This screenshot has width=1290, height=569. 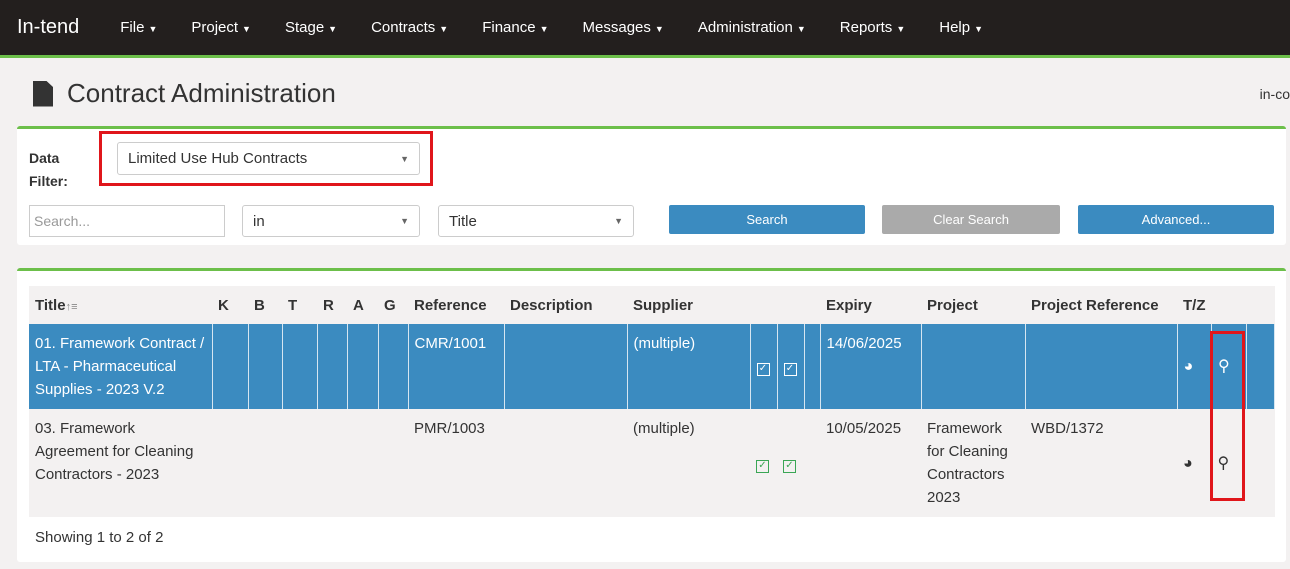 What do you see at coordinates (120, 305) in the screenshot?
I see `col-title: Title↑≡` at bounding box center [120, 305].